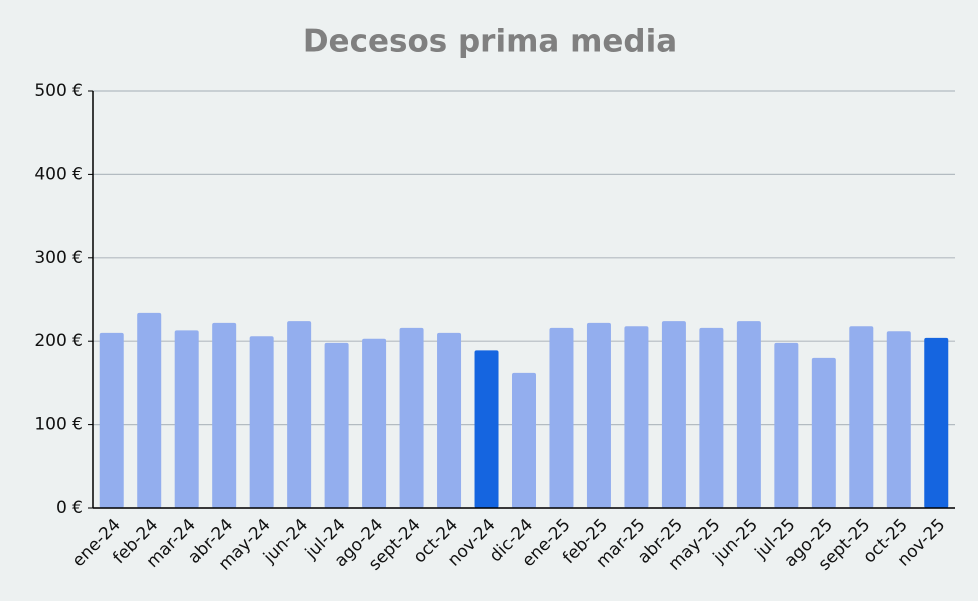 This screenshot has width=978, height=601. Describe the element at coordinates (58, 91) in the screenshot. I see `y-tick-label: 500 €` at that location.